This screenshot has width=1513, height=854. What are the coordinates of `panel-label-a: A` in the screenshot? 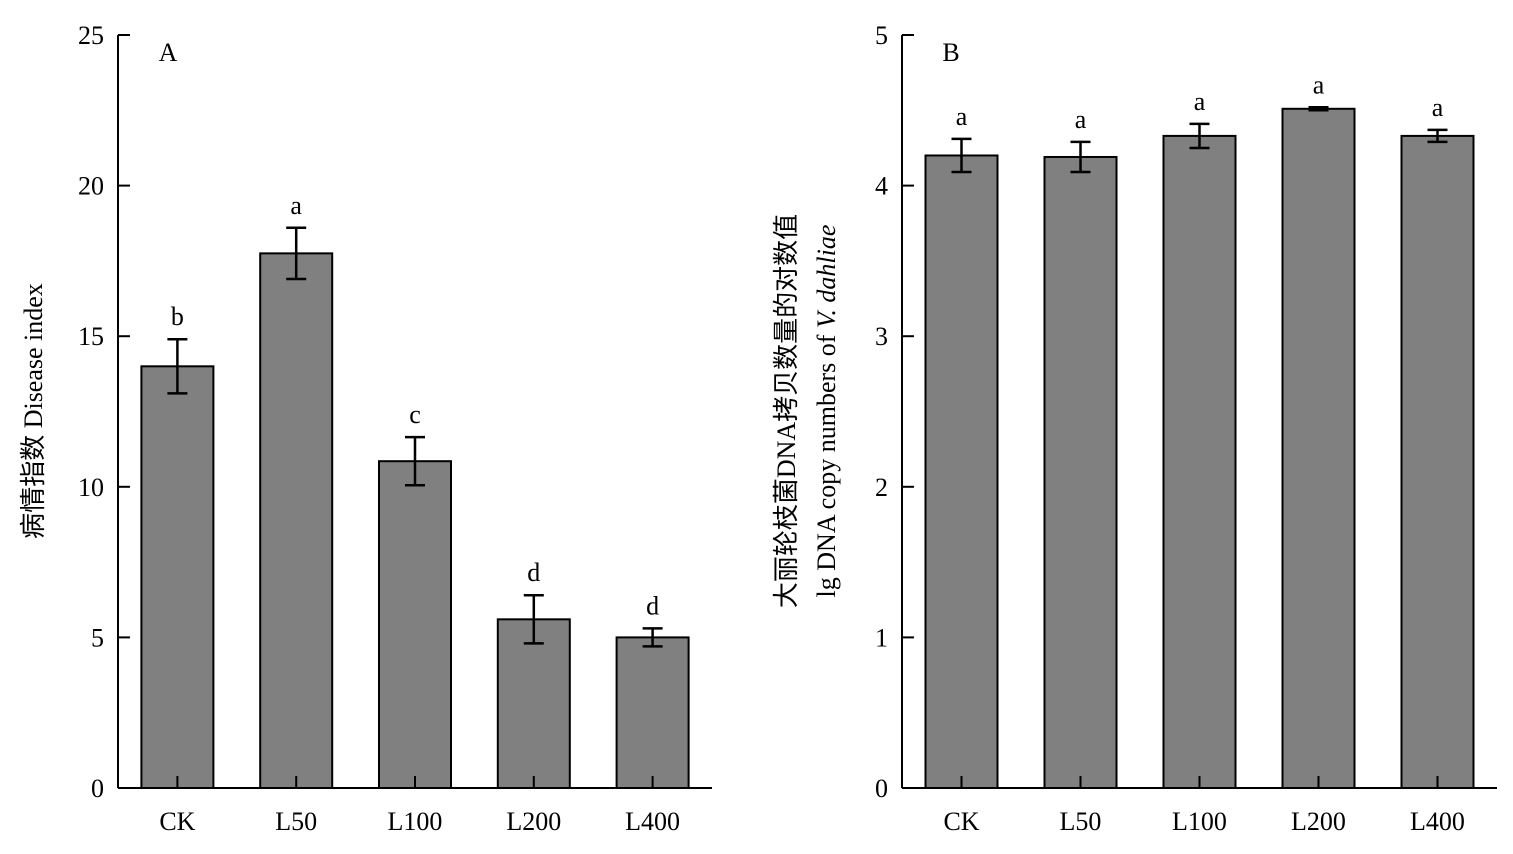 It's located at (168, 52).